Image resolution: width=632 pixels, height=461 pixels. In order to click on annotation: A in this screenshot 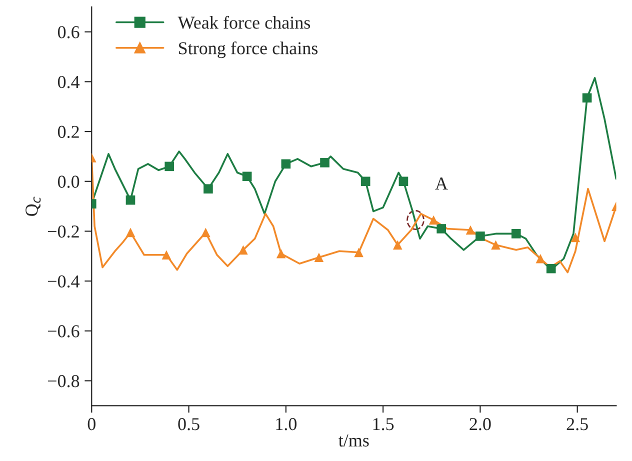, I will do `click(441, 184)`.